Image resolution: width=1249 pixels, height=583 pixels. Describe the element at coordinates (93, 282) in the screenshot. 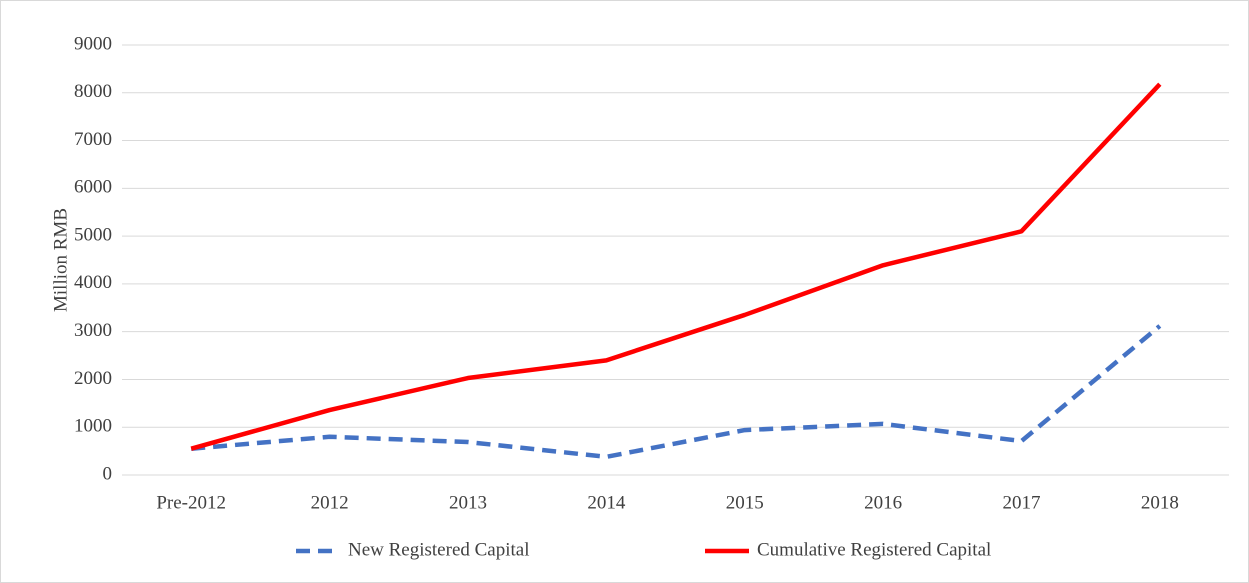

I see `y-tick-label: 4000` at that location.